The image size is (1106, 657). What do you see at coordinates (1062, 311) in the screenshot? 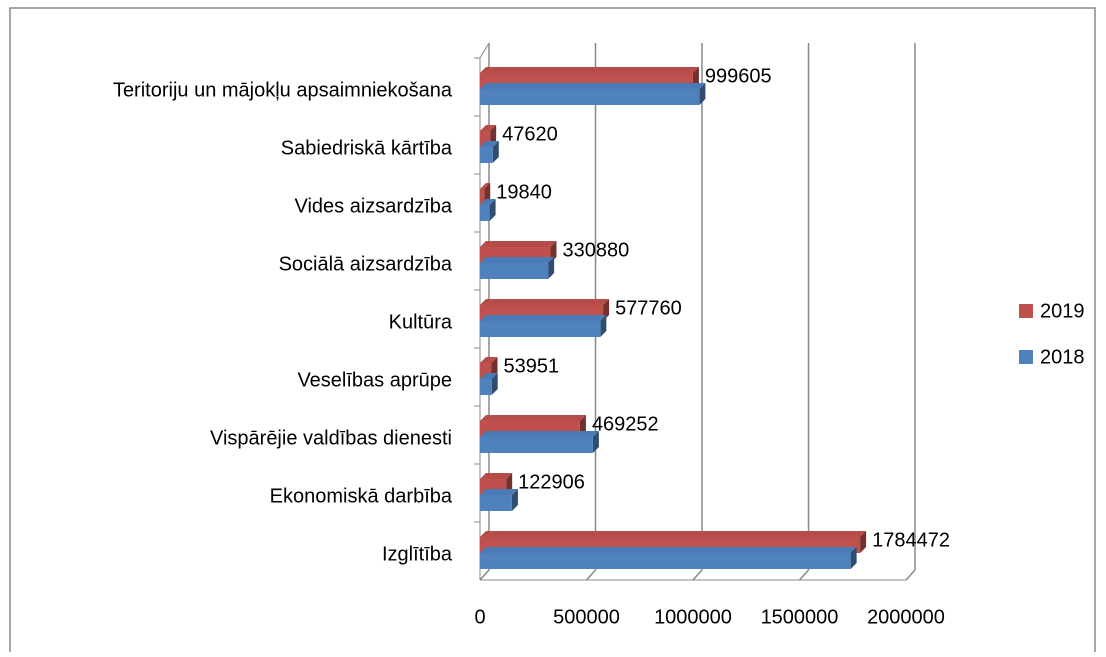
I see `legend-label: 2019` at bounding box center [1062, 311].